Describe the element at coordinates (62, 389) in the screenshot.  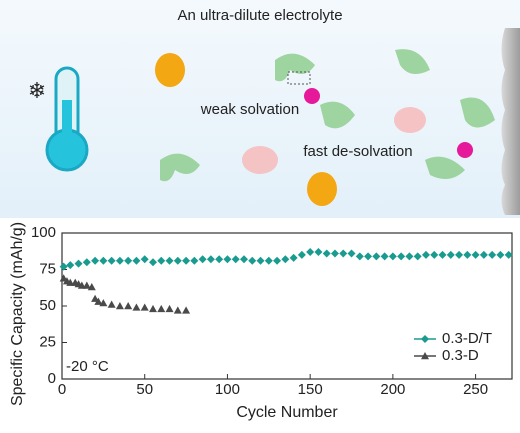
I see `x-tick-label: 0` at that location.